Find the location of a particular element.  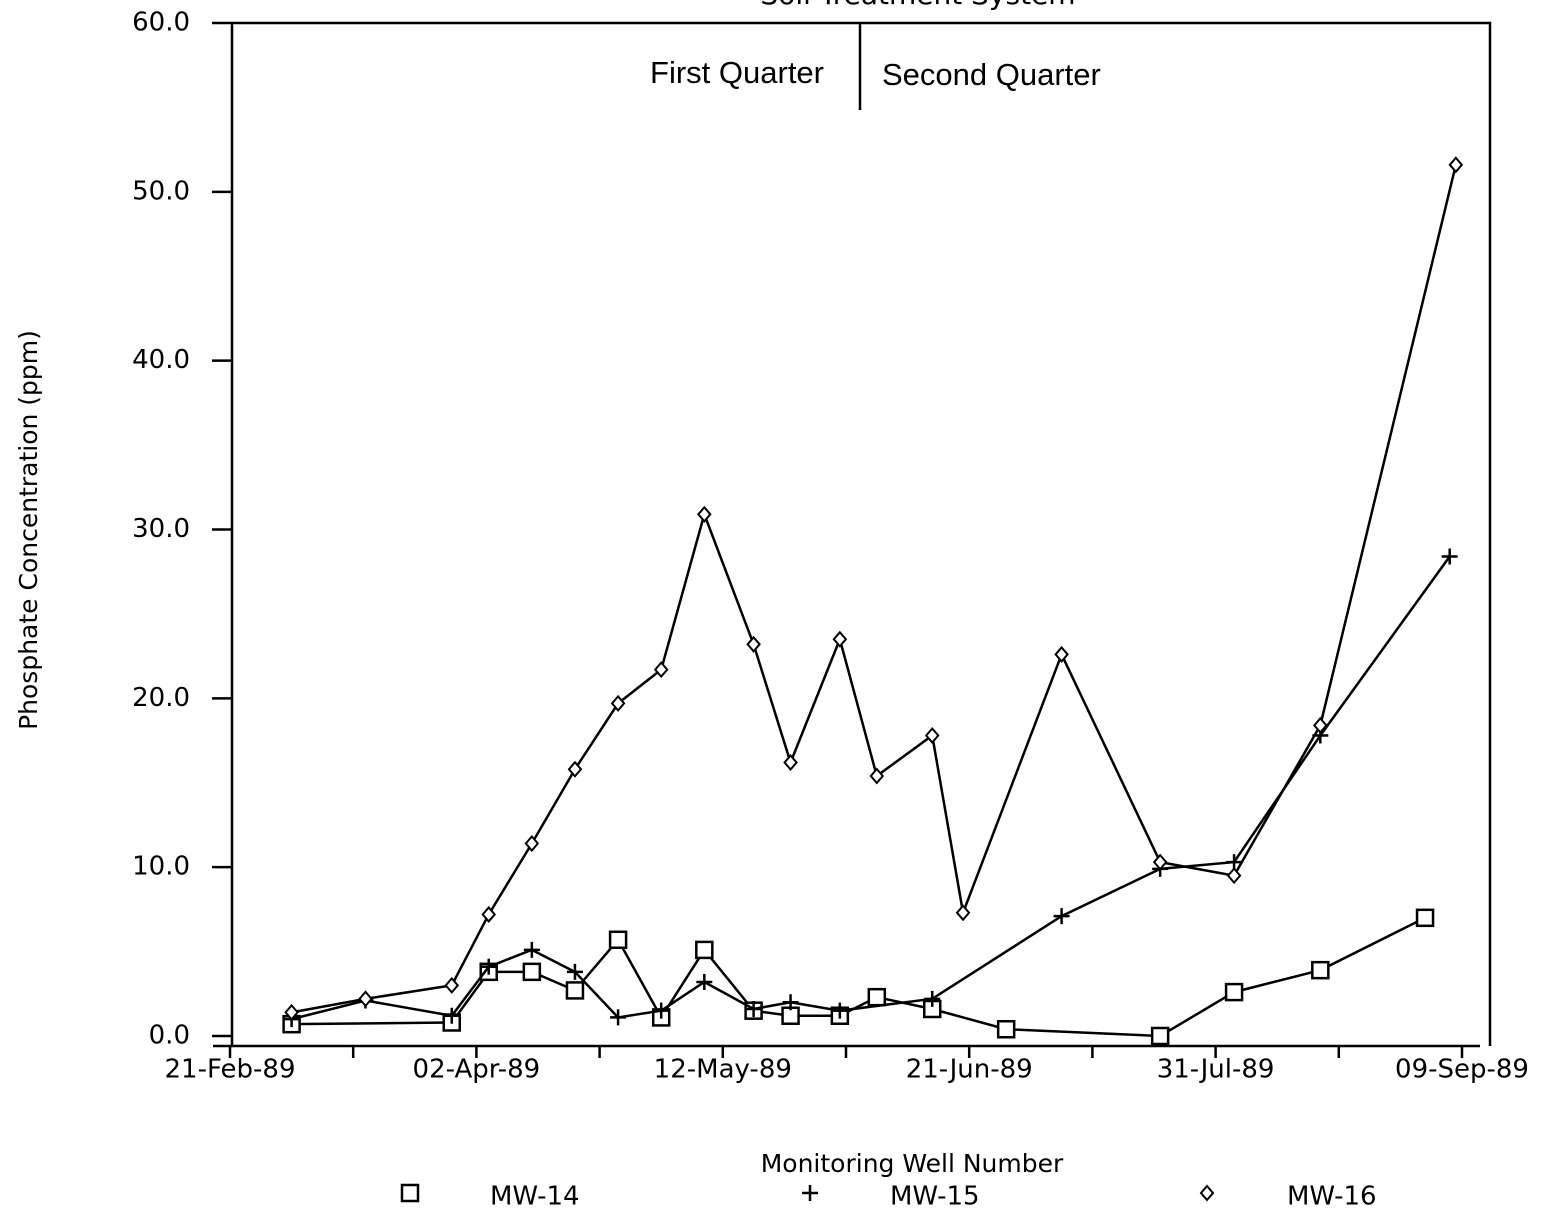

y-tick-label: 60.0 is located at coordinates (161, 23).